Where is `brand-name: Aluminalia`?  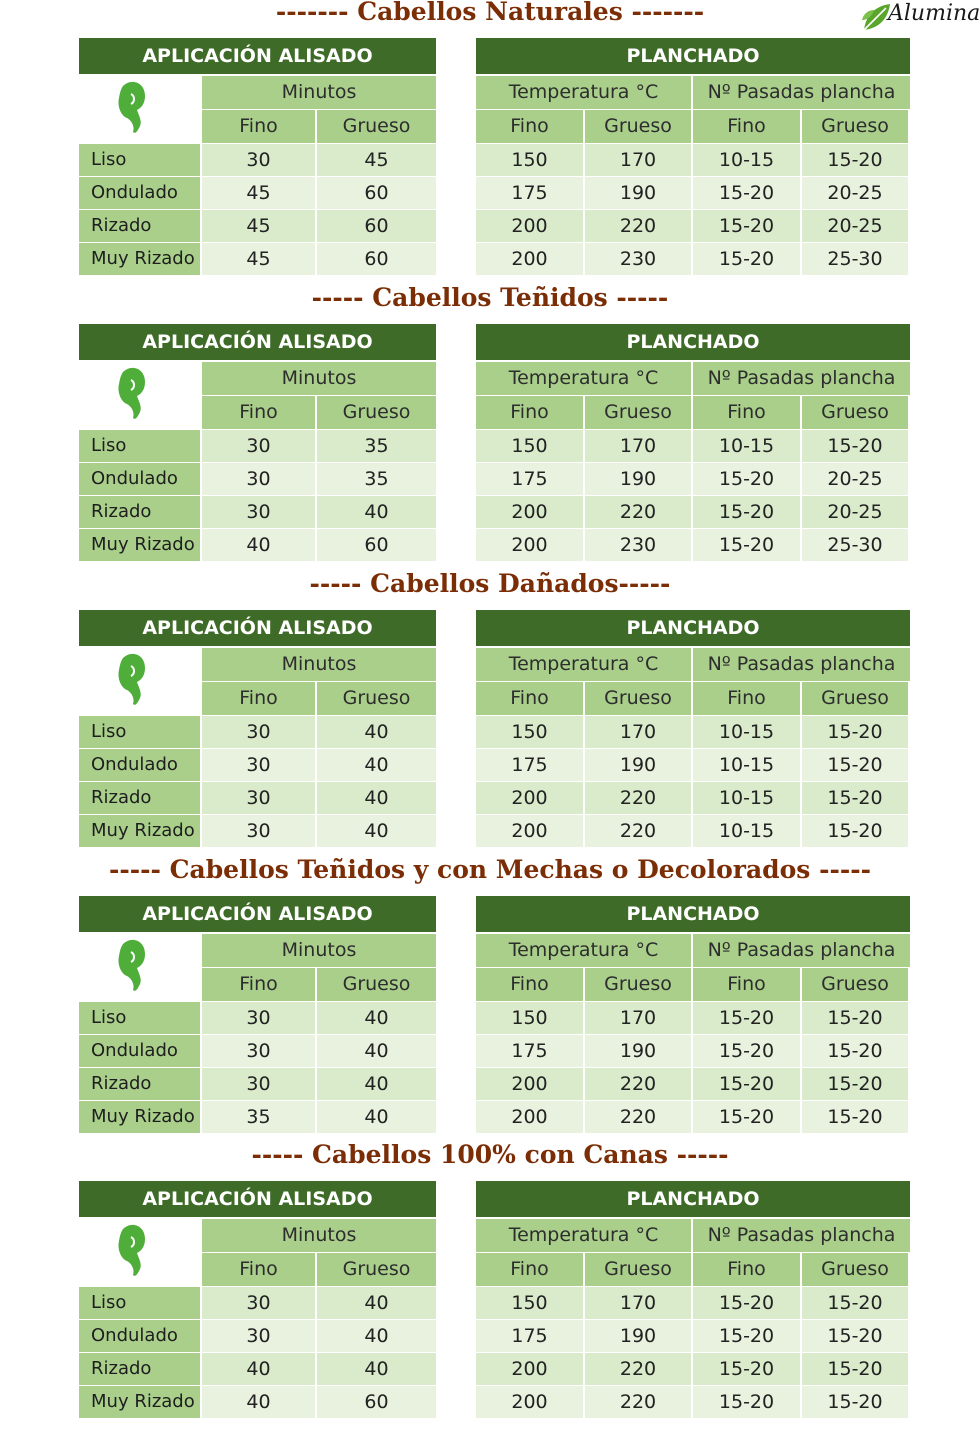
brand-name: Aluminalia is located at coordinates (934, 13).